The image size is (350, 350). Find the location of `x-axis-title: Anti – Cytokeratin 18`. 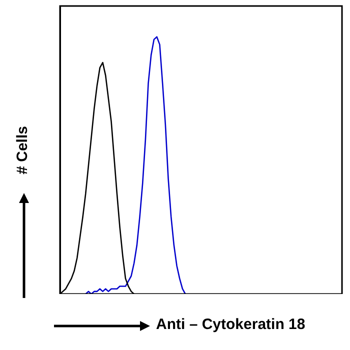

x-axis-title: Anti – Cytokeratin 18 is located at coordinates (231, 324).